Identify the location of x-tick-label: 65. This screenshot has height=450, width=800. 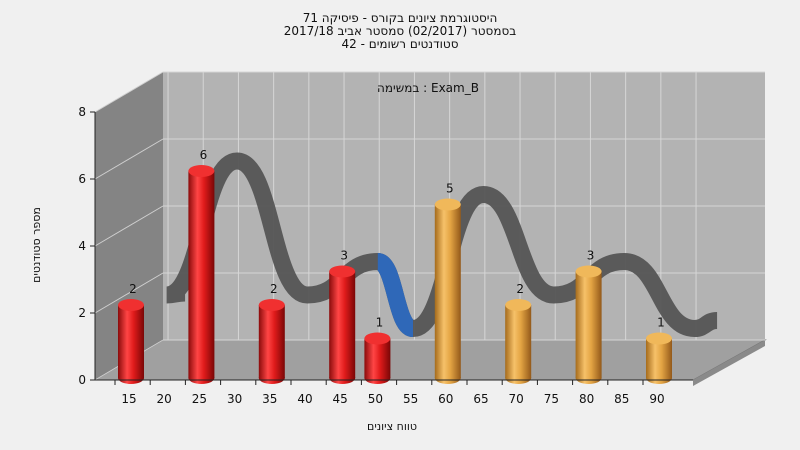
(480, 399).